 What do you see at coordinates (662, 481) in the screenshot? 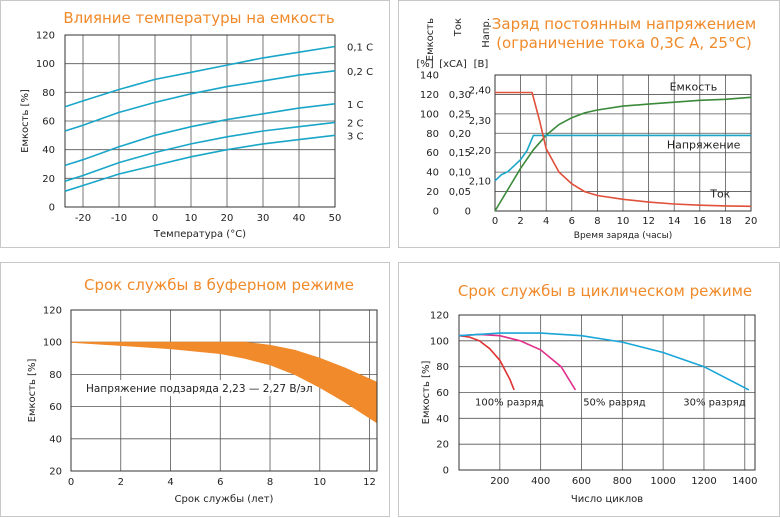
I see `x-tick-label: 1000` at bounding box center [662, 481].